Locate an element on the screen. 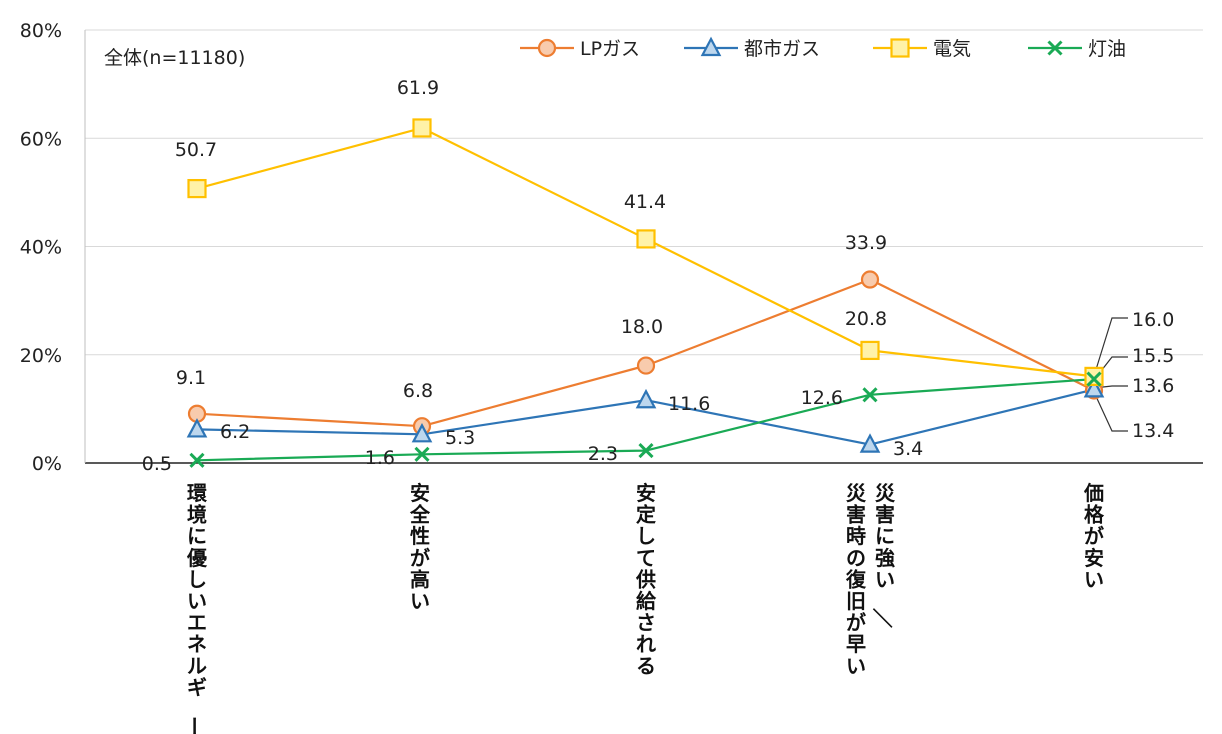 Image resolution: width=1222 pixels, height=734 pixels. x-category-label: 安全性が高い is located at coordinates (420, 547).